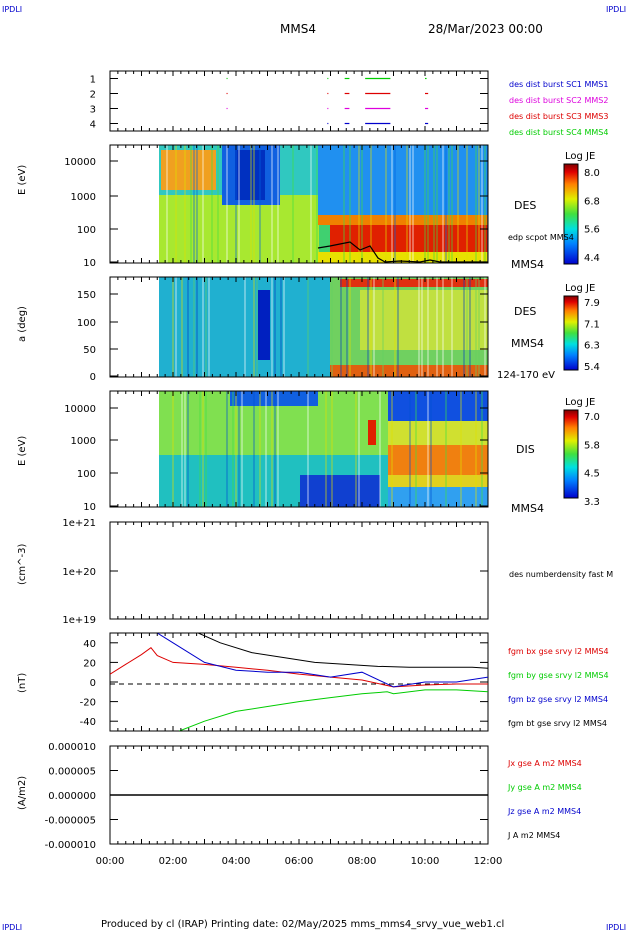 This screenshot has width=630, height=934. What do you see at coordinates (571, 454) in the screenshot?
I see `dis-energy-colorbar` at bounding box center [571, 454].